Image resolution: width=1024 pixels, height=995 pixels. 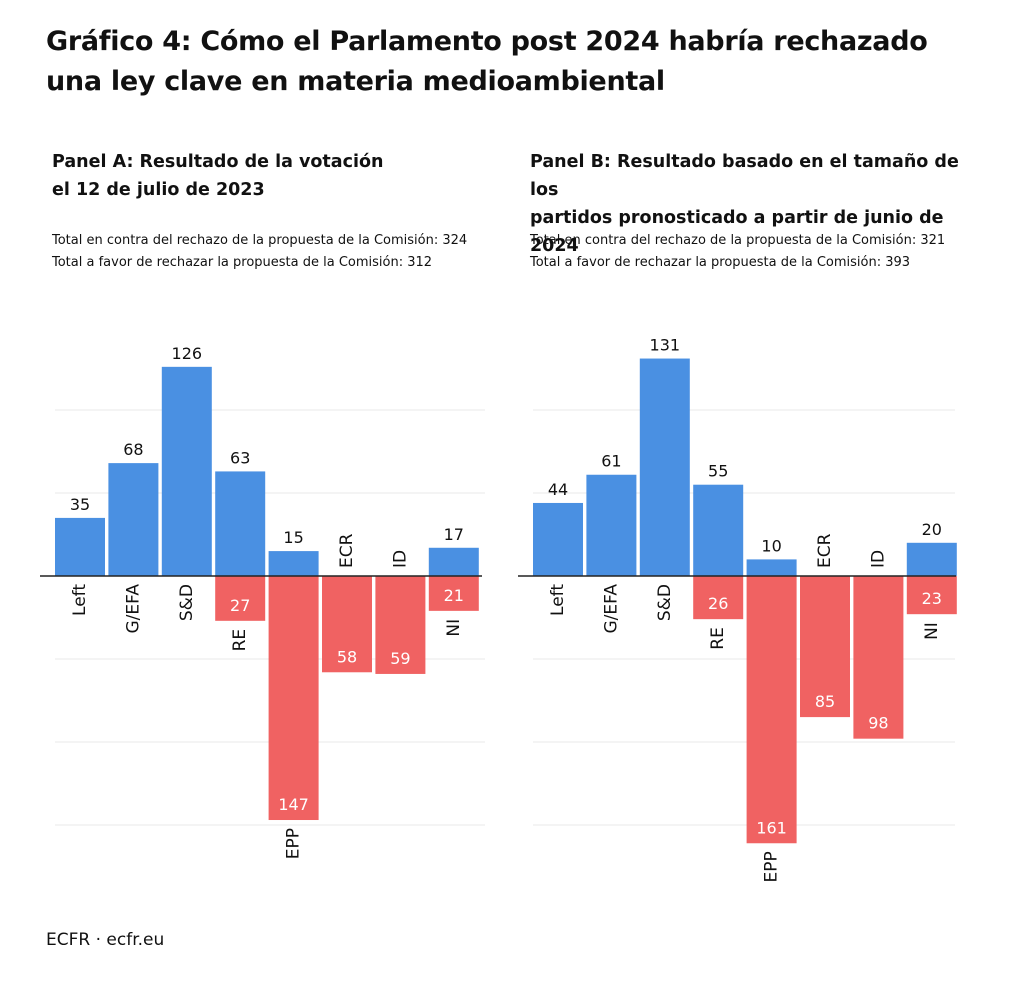 What do you see at coordinates (240, 605) in the screenshot?
I see `panel-a-label-favor-3: 27` at bounding box center [240, 605].